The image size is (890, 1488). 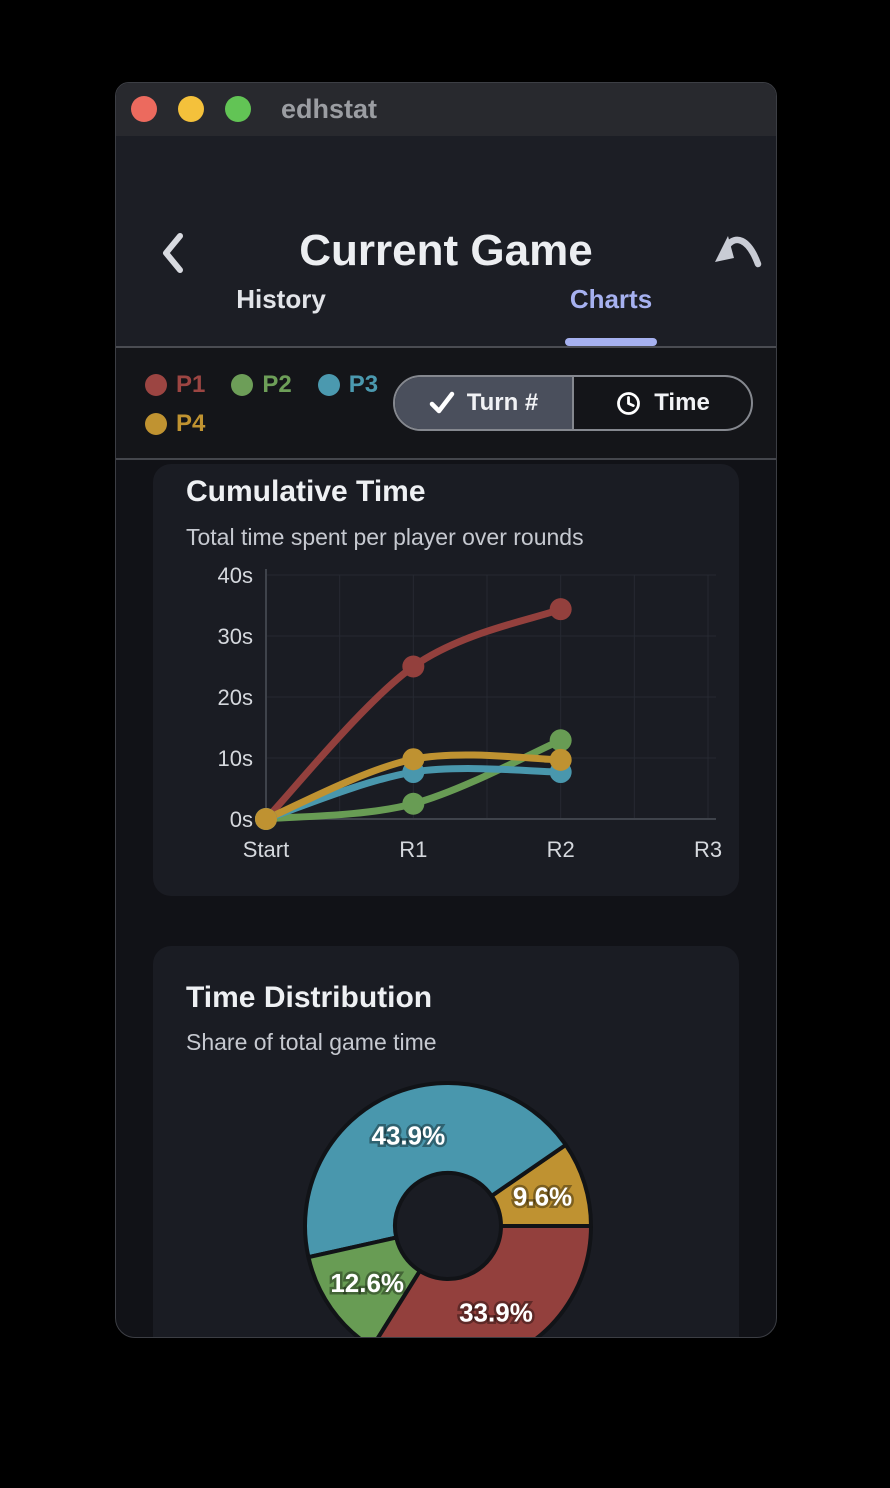 I want to click on p3-color-dot, so click(x=328, y=385).